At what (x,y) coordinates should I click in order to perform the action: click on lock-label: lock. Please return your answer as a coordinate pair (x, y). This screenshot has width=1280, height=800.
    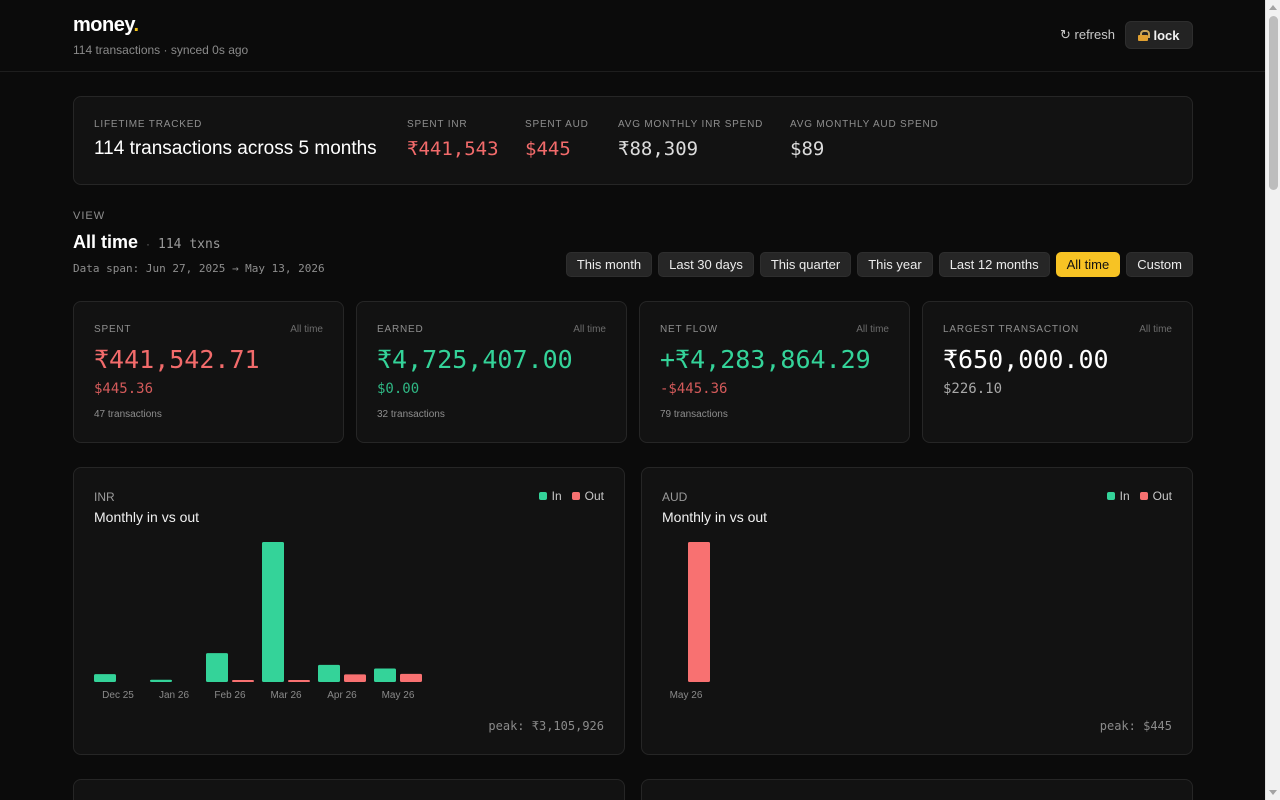
    Looking at the image, I should click on (1166, 35).